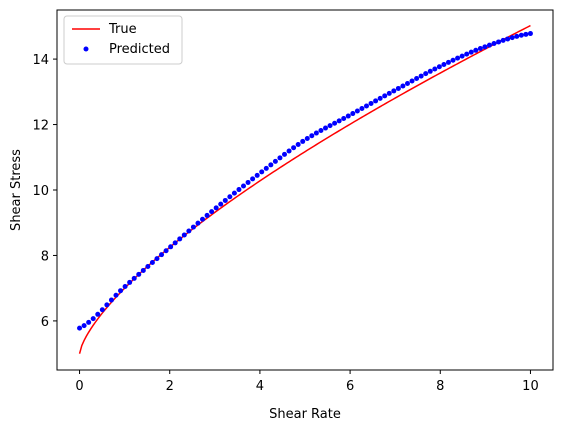 Image resolution: width=562 pixels, height=432 pixels. What do you see at coordinates (350, 386) in the screenshot?
I see `x-tick-label: 6` at bounding box center [350, 386].